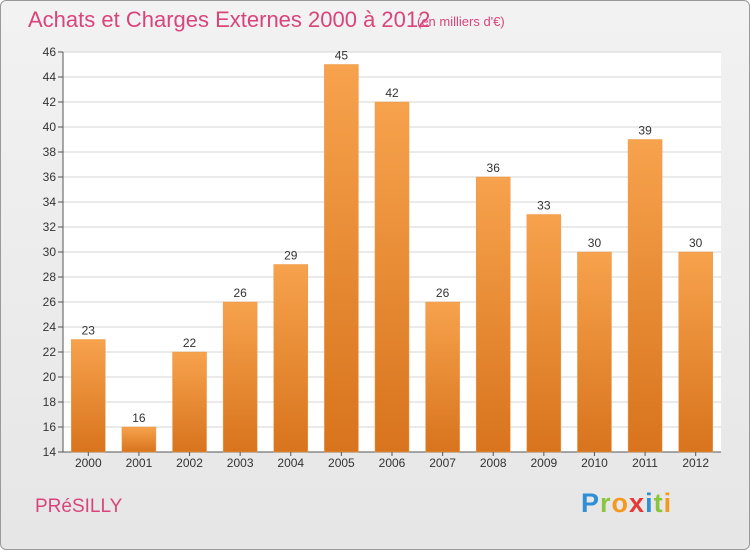 This screenshot has width=750, height=550. I want to click on y-tick-label: 18, so click(50, 402).